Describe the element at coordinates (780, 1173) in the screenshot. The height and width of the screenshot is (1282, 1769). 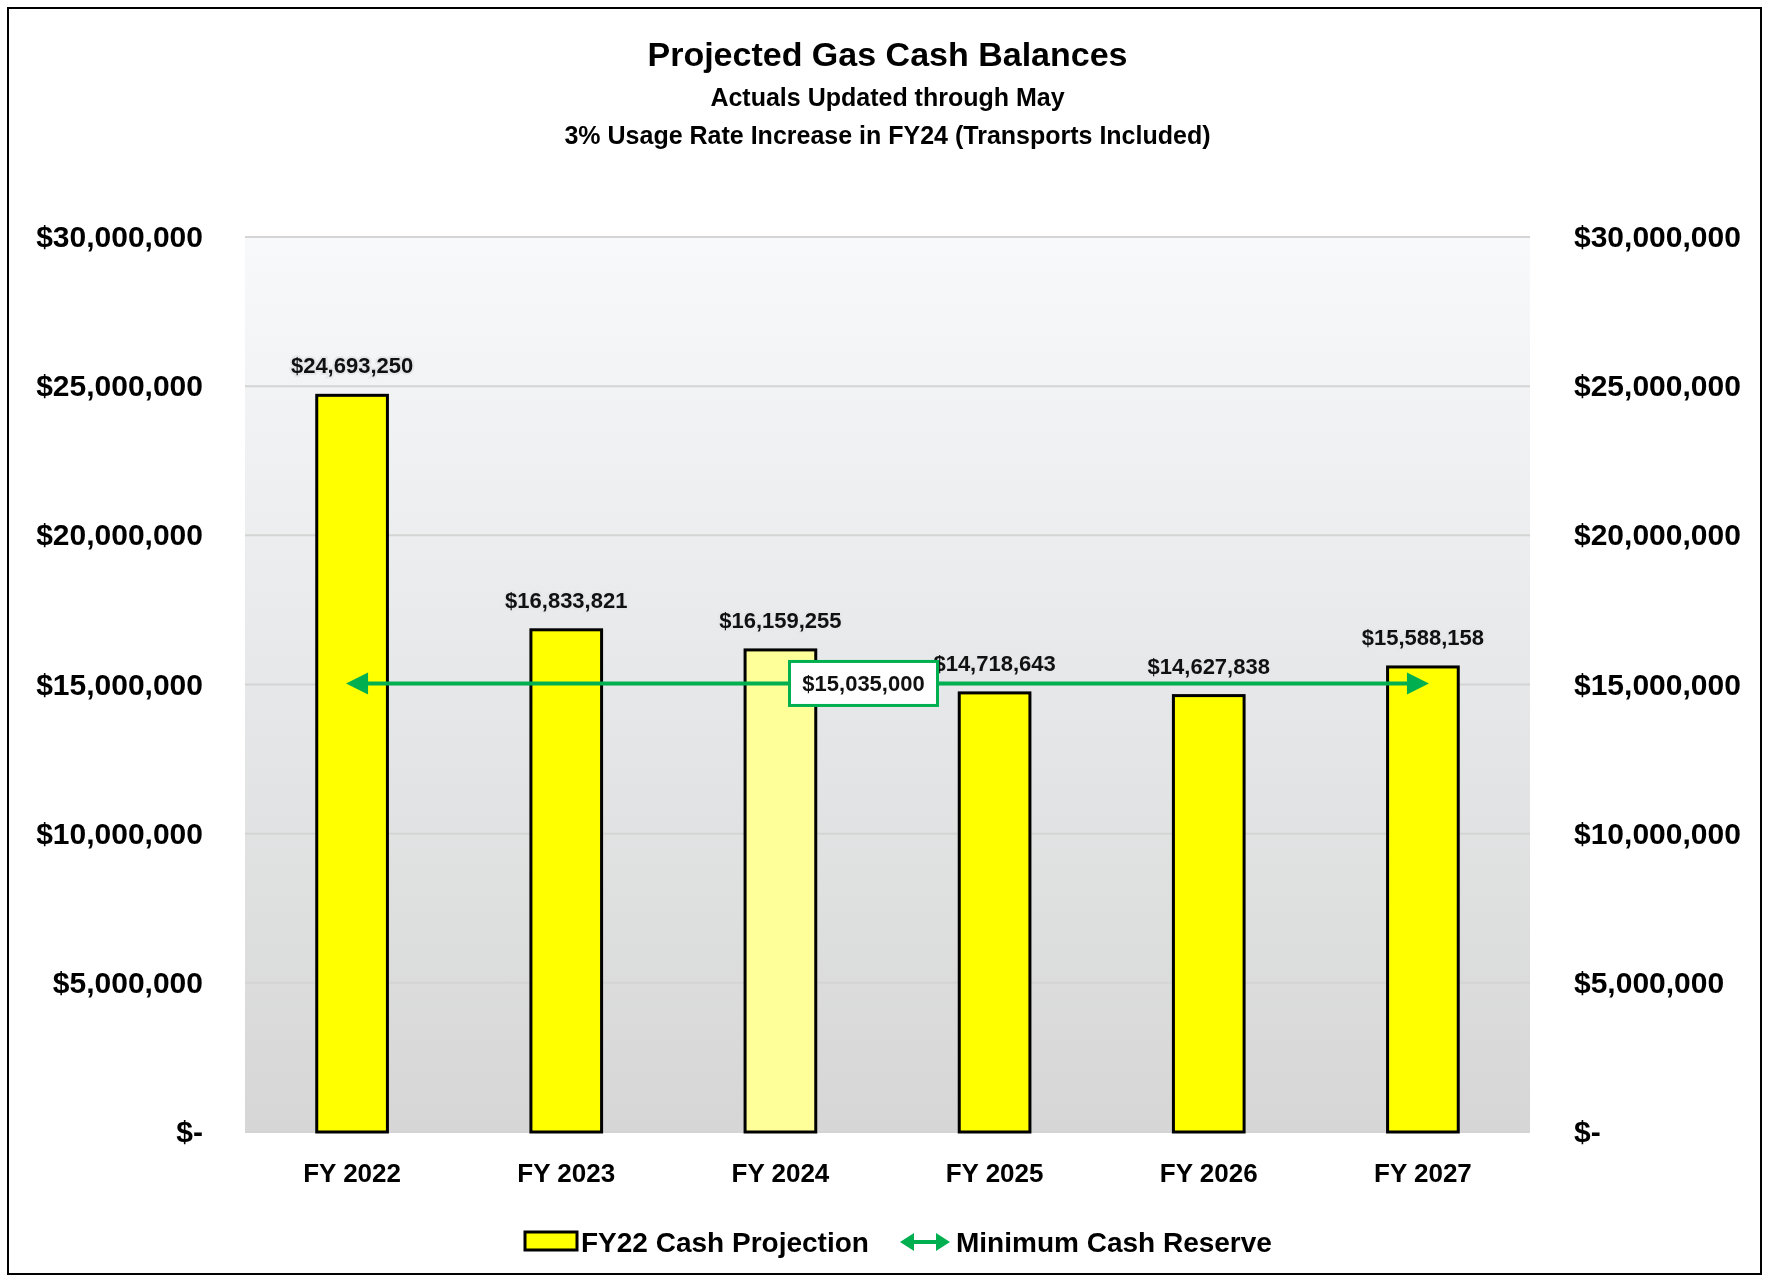
I see `x-tick-label: FY 2024` at that location.